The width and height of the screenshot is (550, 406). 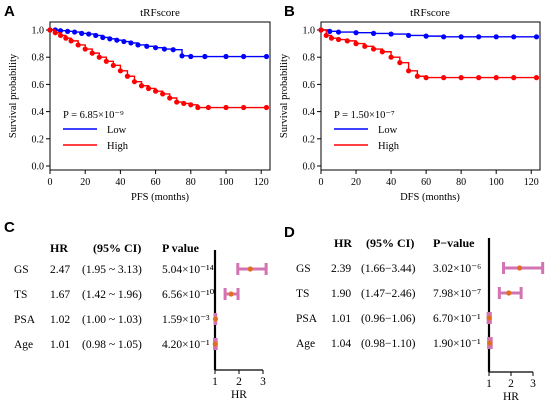 I want to click on row-label: PSA, so click(x=25, y=320).